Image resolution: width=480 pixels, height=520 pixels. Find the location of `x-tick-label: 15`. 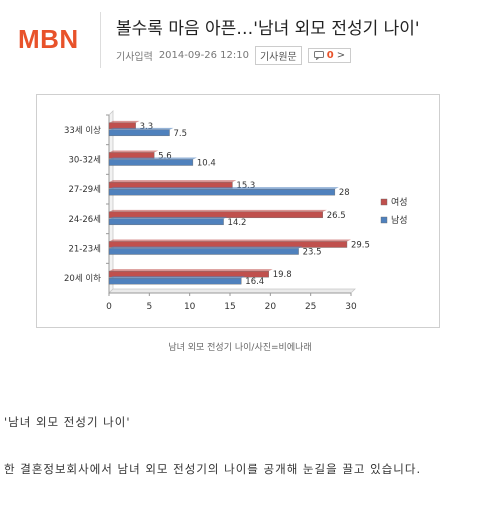

x-tick-label: 15 is located at coordinates (229, 307).